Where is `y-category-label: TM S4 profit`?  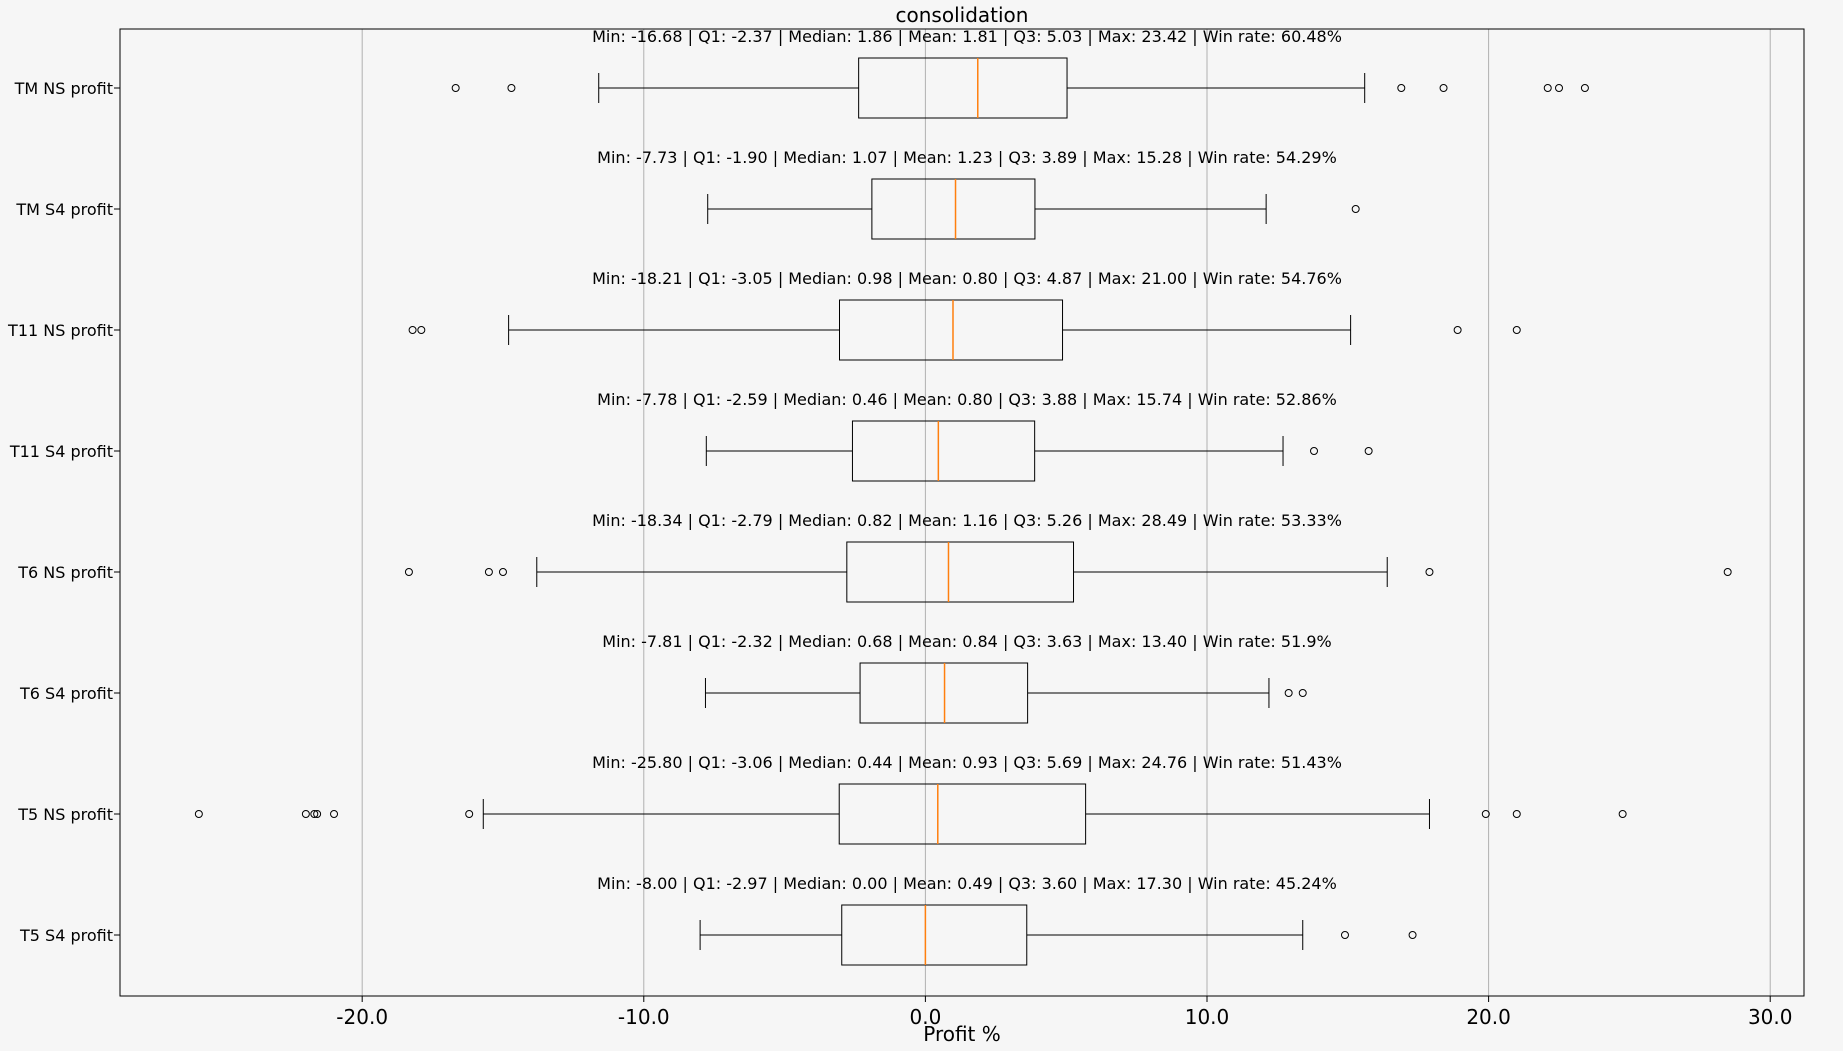
y-category-label: TM S4 profit is located at coordinates (64, 209).